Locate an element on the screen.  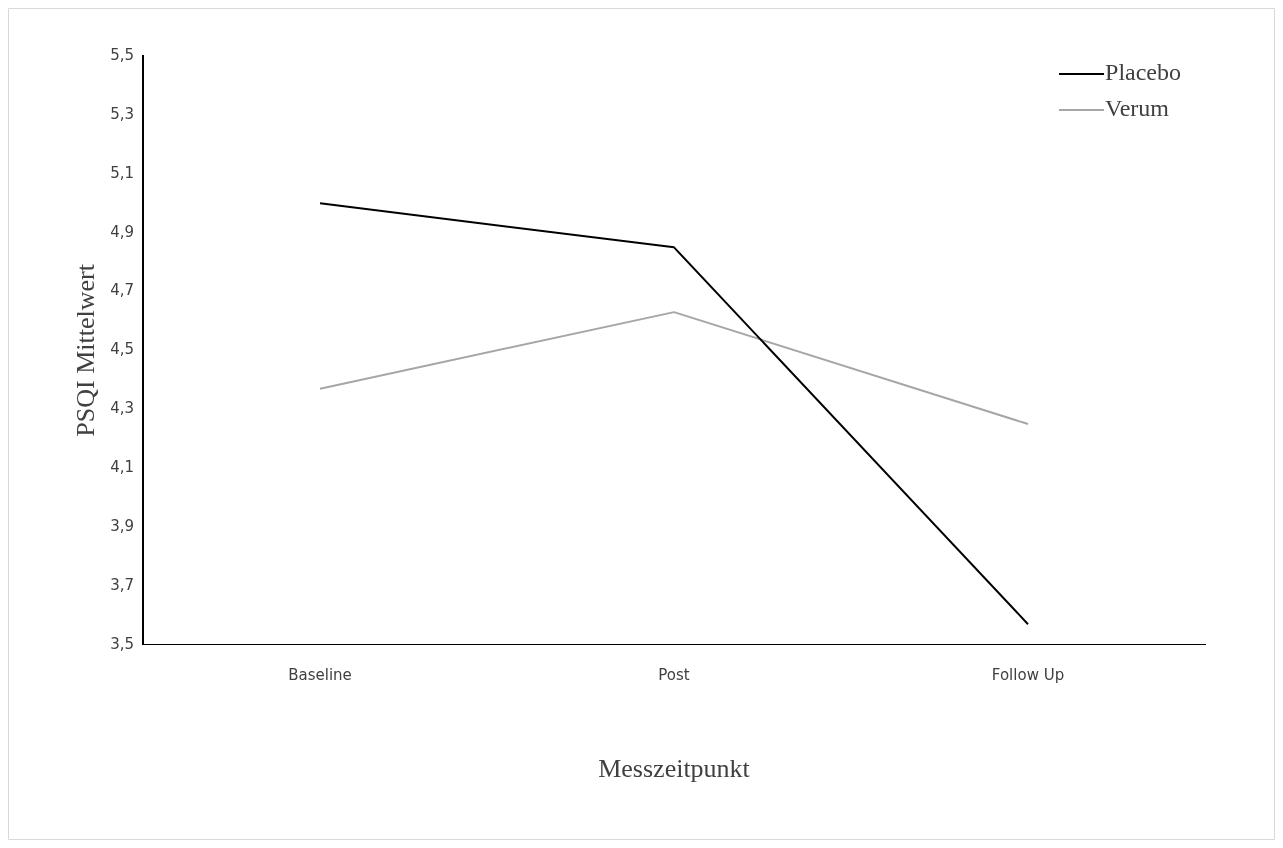
y-tick-label: 4,9 is located at coordinates (122, 231).